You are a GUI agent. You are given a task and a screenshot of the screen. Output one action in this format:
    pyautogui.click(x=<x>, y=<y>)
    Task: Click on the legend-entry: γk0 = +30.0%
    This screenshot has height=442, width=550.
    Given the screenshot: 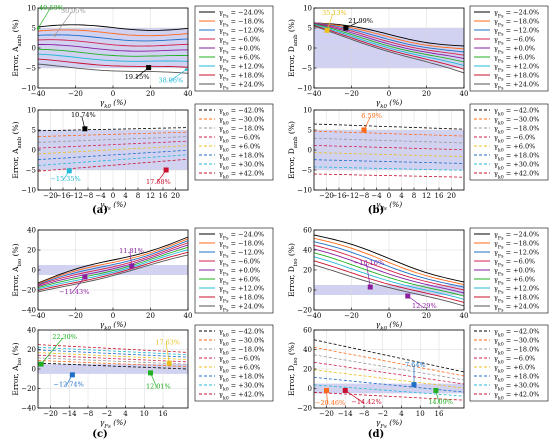 What is the action you would take?
    pyautogui.click(x=241, y=387)
    